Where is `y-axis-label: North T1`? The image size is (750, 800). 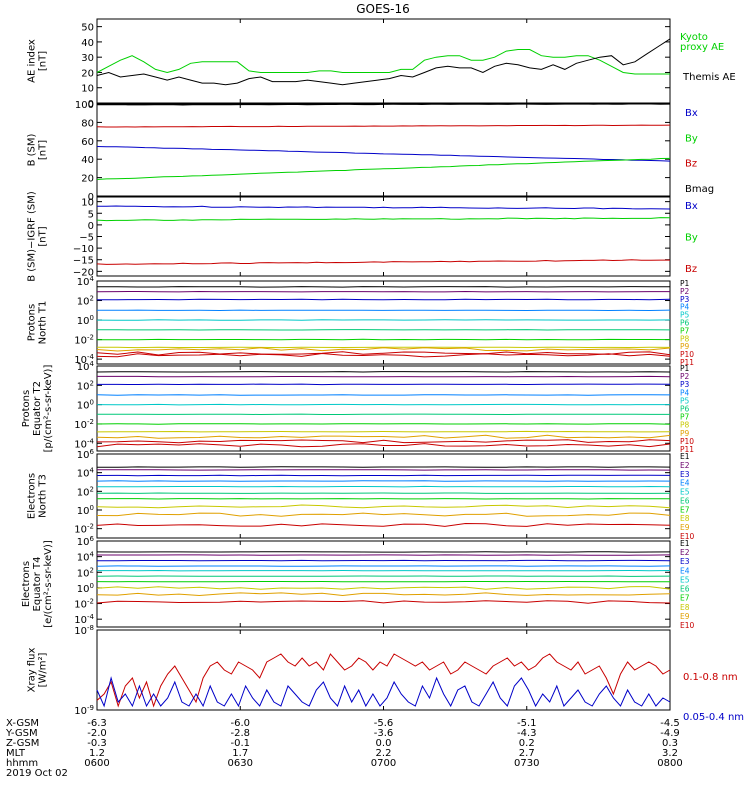
y-axis-label: North T1 is located at coordinates (43, 323).